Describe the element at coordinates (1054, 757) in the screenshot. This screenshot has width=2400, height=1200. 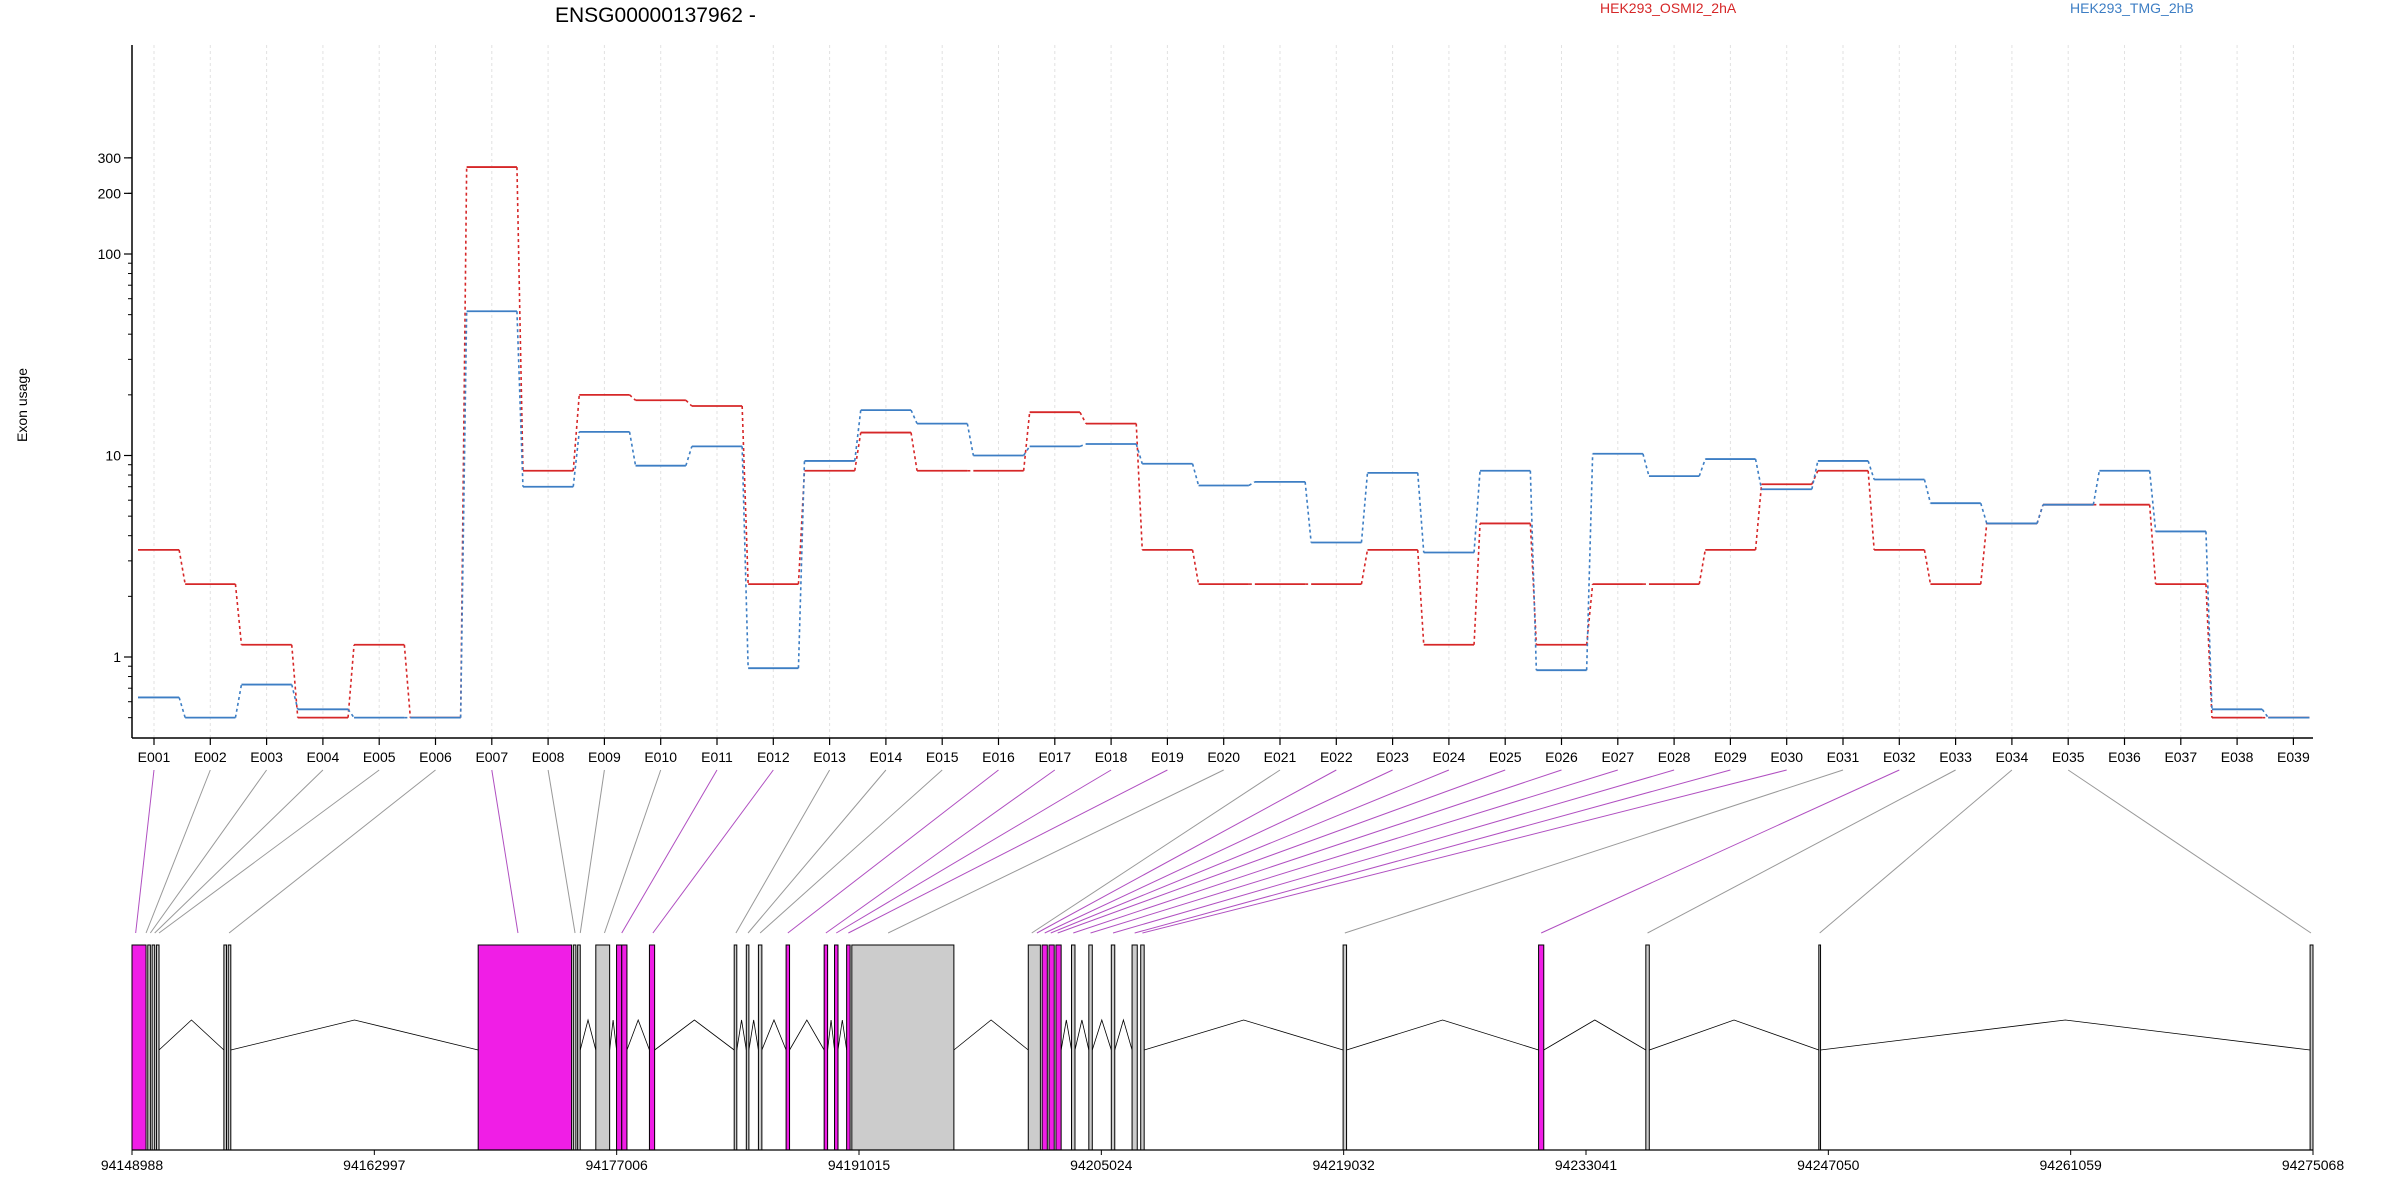
I see `x-tick-label: E017` at that location.